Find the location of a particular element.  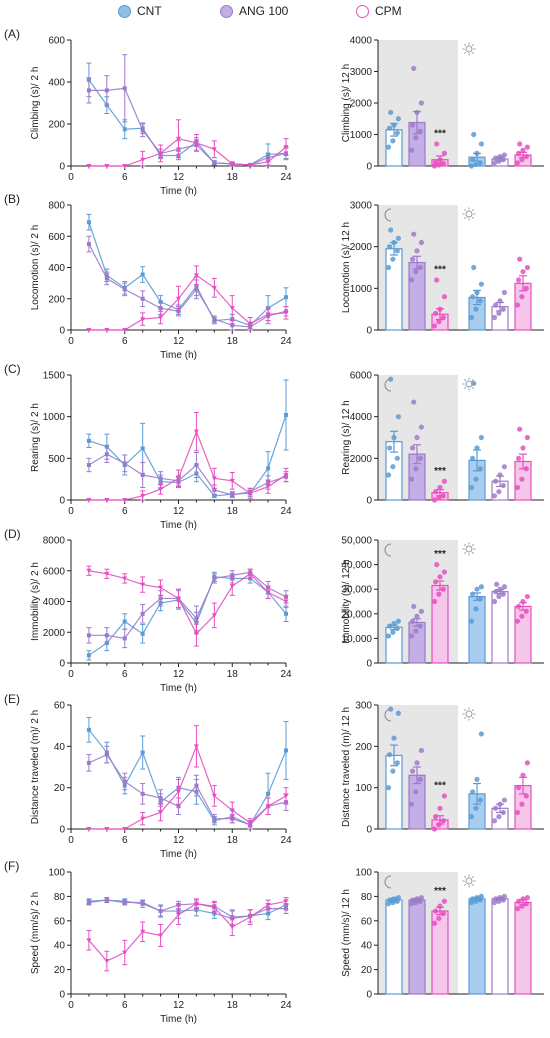

panel0-significance-label: *** is located at coordinates (440, 133).